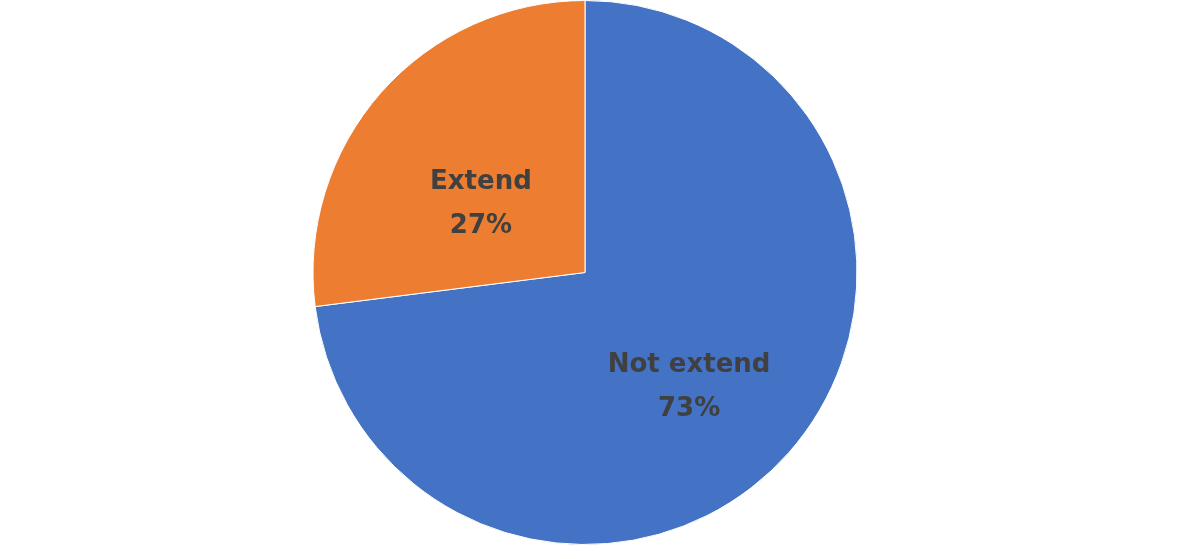 This screenshot has width=1184, height=559. I want to click on slice-label: Extend, so click(481, 179).